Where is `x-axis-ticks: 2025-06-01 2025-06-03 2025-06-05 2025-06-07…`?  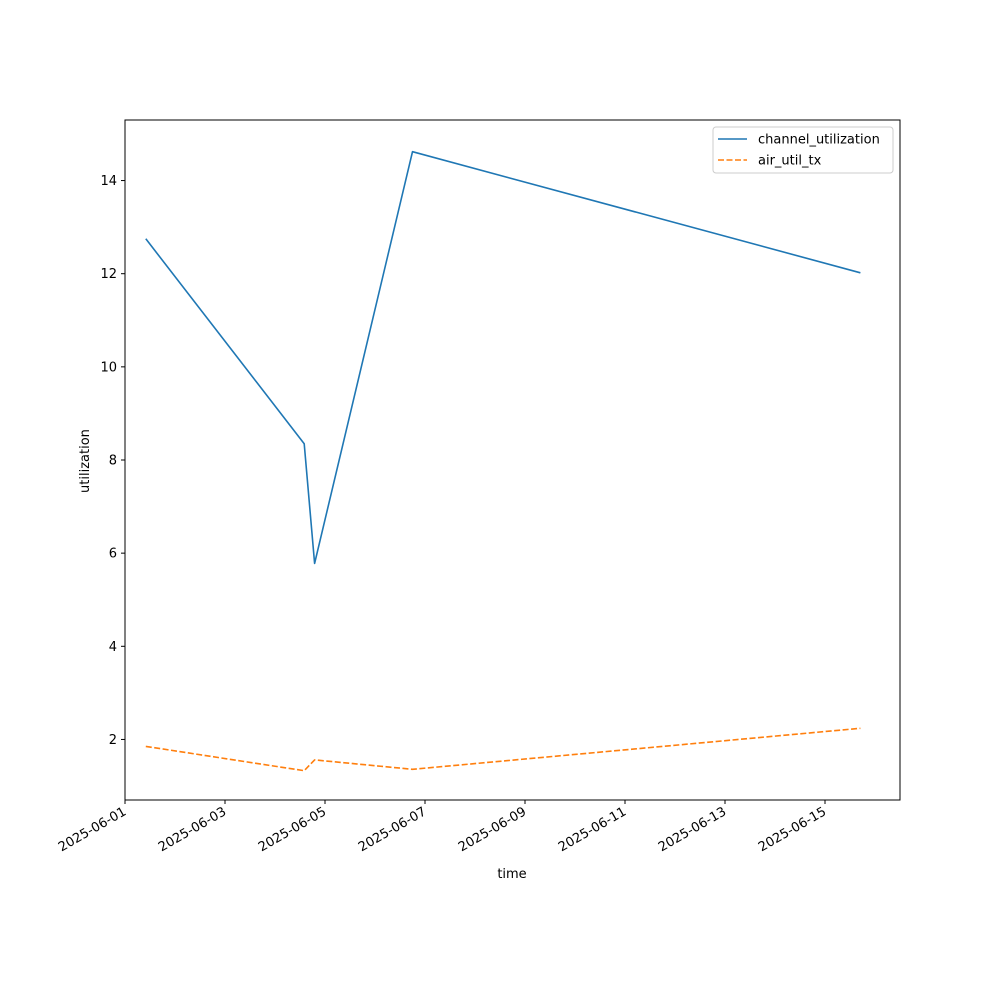 x-axis-ticks: 2025-06-01 2025-06-03 2025-06-05 2025-06-07… is located at coordinates (442, 827).